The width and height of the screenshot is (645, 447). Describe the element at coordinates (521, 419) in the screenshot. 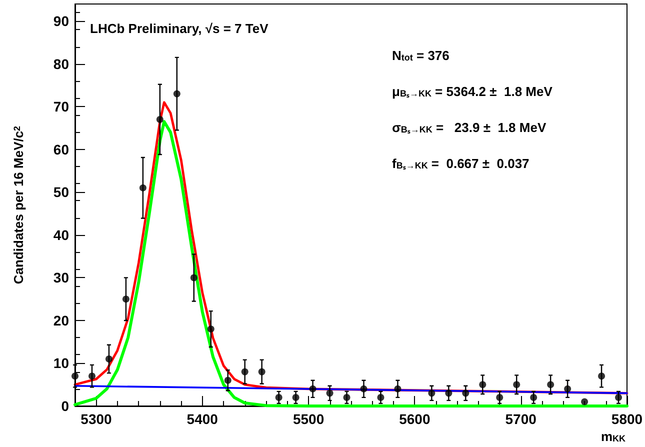

I see `x-tick-label: 5700` at that location.